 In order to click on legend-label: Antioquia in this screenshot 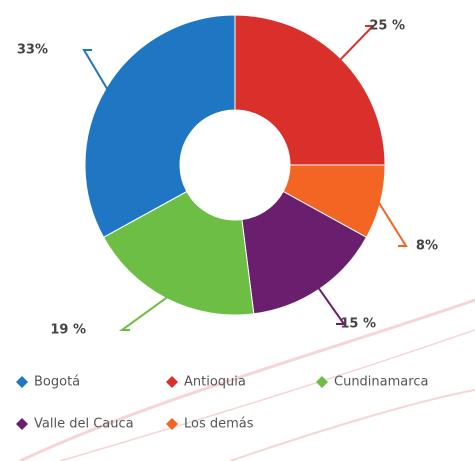, I will do `click(215, 382)`.